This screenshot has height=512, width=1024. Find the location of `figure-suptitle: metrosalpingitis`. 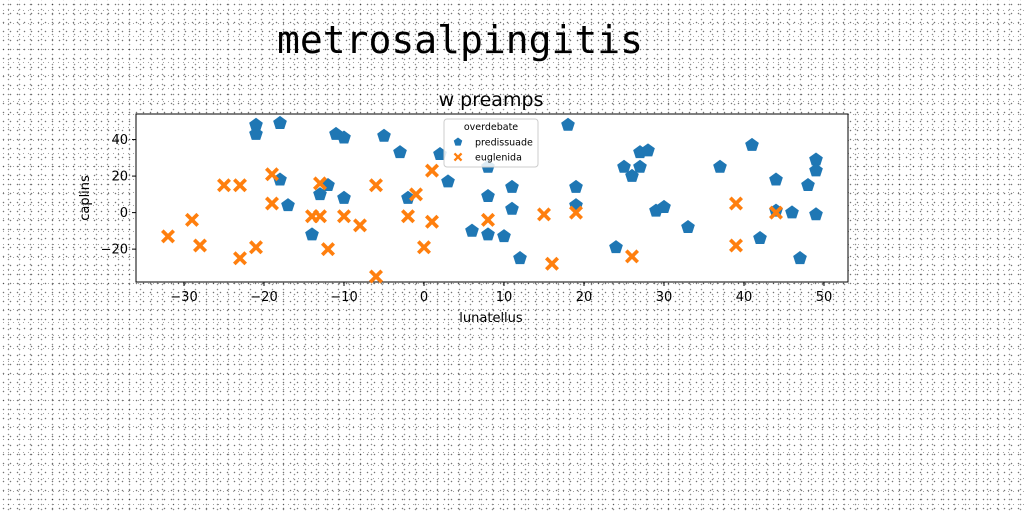

figure-suptitle: metrosalpingitis is located at coordinates (460, 40).